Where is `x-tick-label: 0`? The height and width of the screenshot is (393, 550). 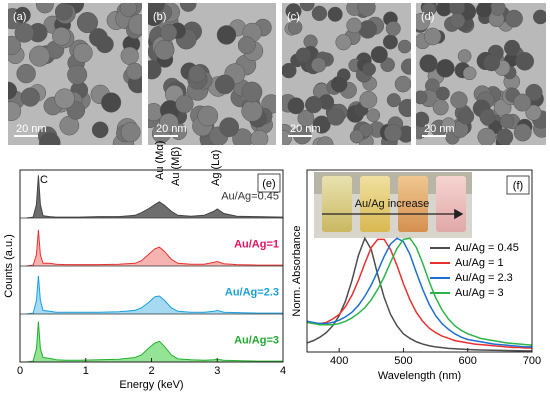 x-tick-label: 0 is located at coordinates (20, 371).